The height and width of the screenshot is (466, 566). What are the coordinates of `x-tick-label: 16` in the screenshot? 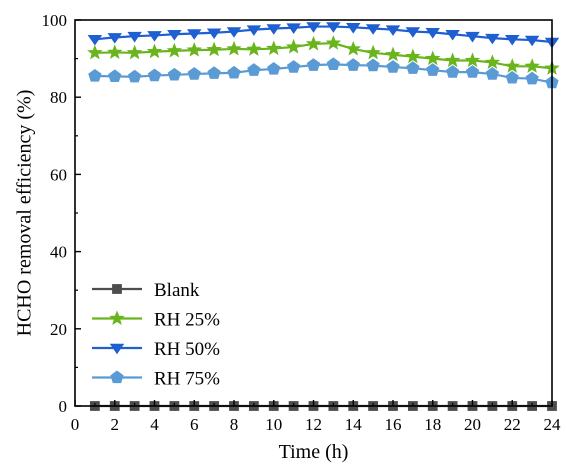 It's located at (393, 424).